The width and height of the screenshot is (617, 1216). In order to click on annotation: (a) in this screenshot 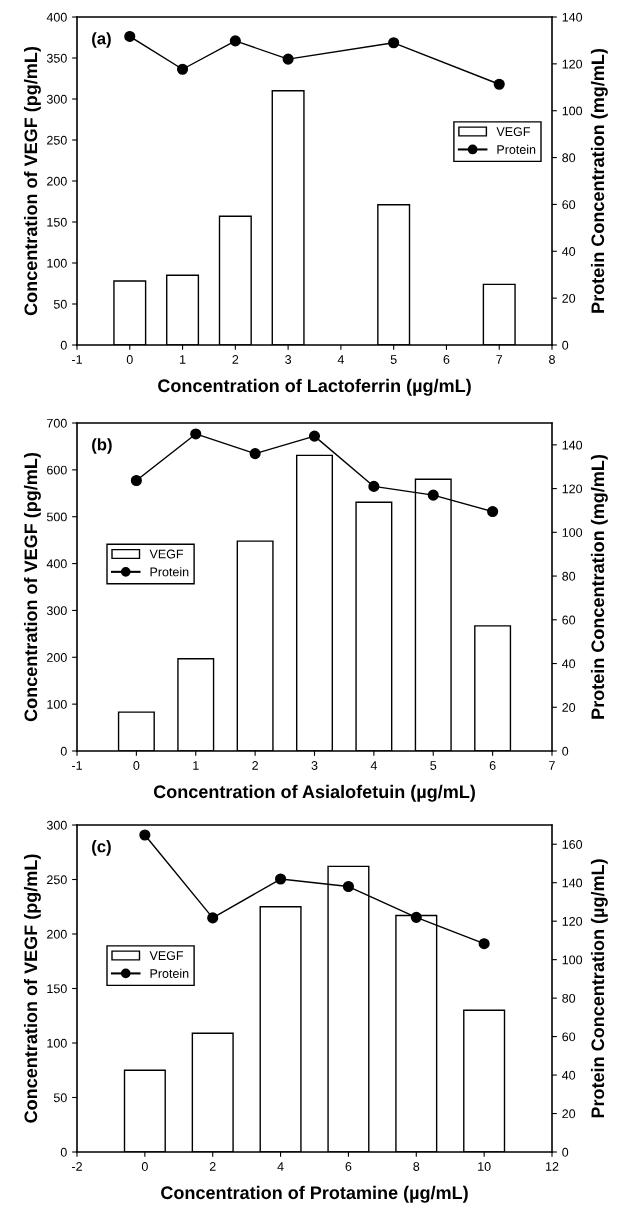, I will do `click(101, 40)`.